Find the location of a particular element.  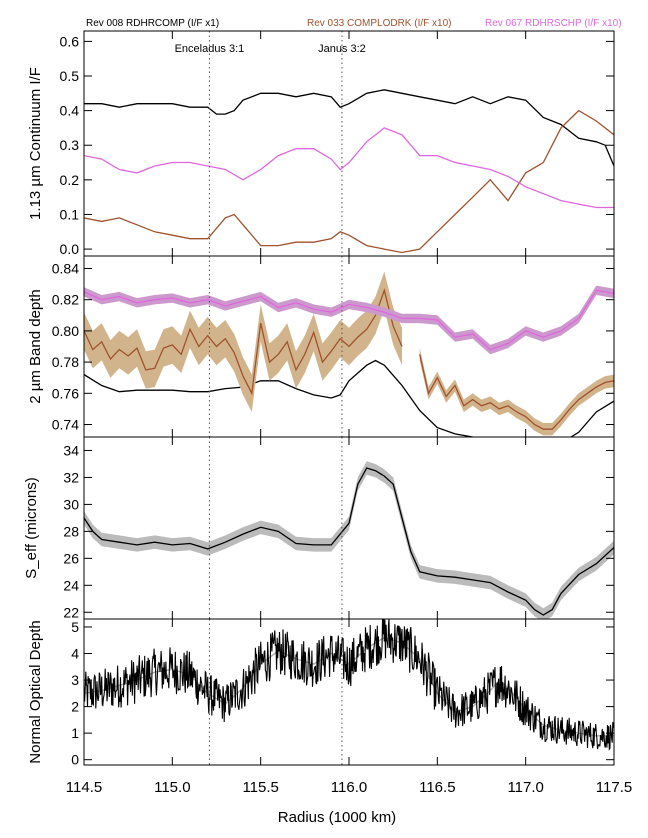

y-tick-label: 0.2 is located at coordinates (70, 180).